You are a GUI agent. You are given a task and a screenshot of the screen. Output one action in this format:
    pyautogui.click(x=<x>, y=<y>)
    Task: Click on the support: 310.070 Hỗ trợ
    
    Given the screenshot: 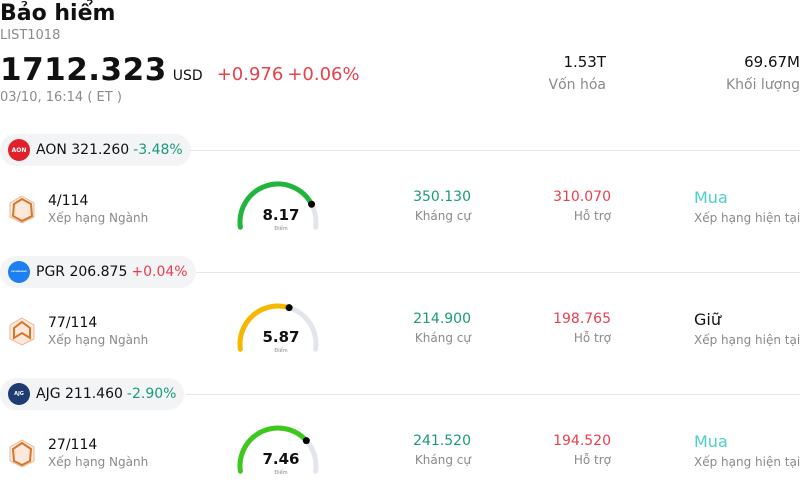 What is the action you would take?
    pyautogui.click(x=551, y=206)
    